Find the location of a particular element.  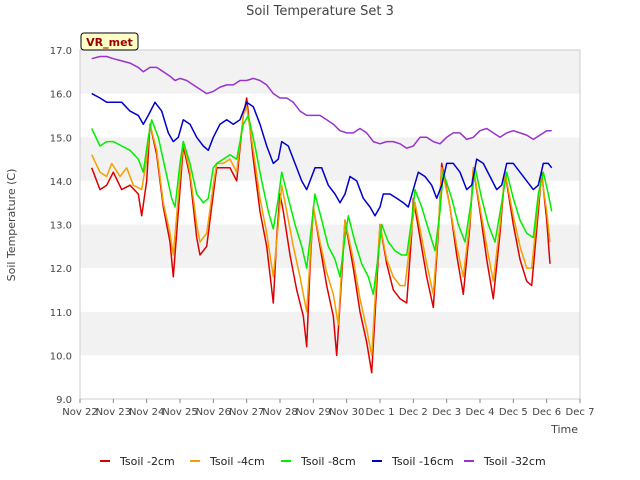

legend-label: Tsoil -16cm is located at coordinates (422, 461).